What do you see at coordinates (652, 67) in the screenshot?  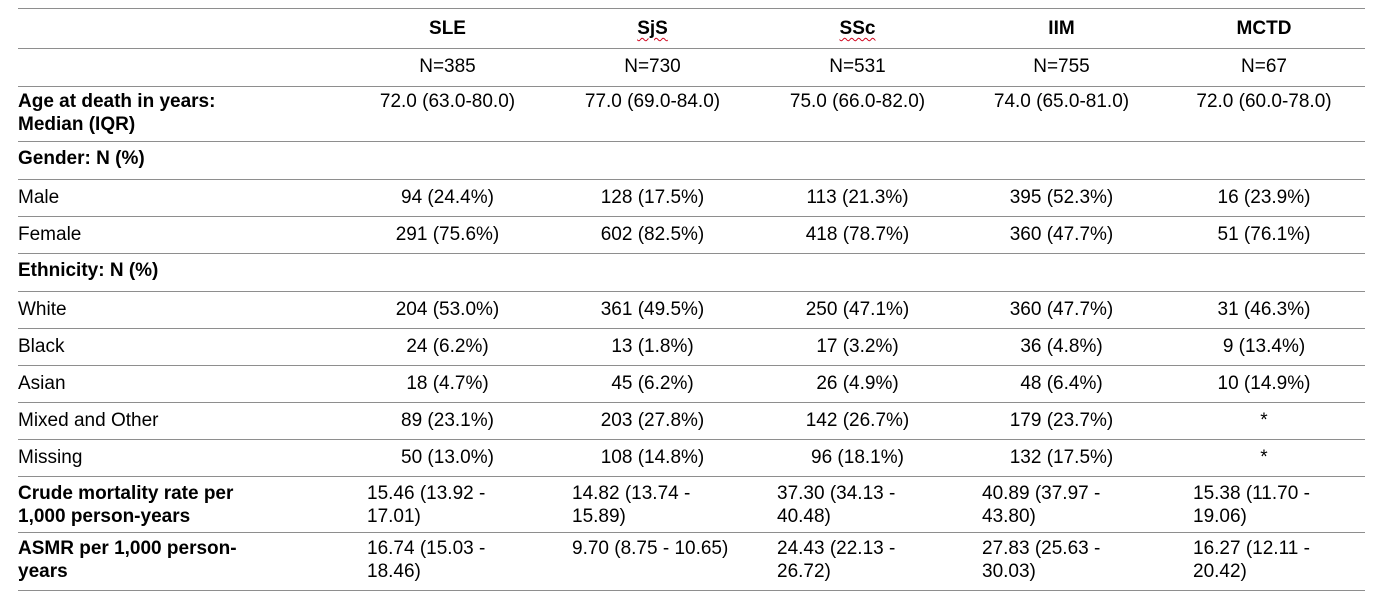 I see `n-sjs: N=730` at bounding box center [652, 67].